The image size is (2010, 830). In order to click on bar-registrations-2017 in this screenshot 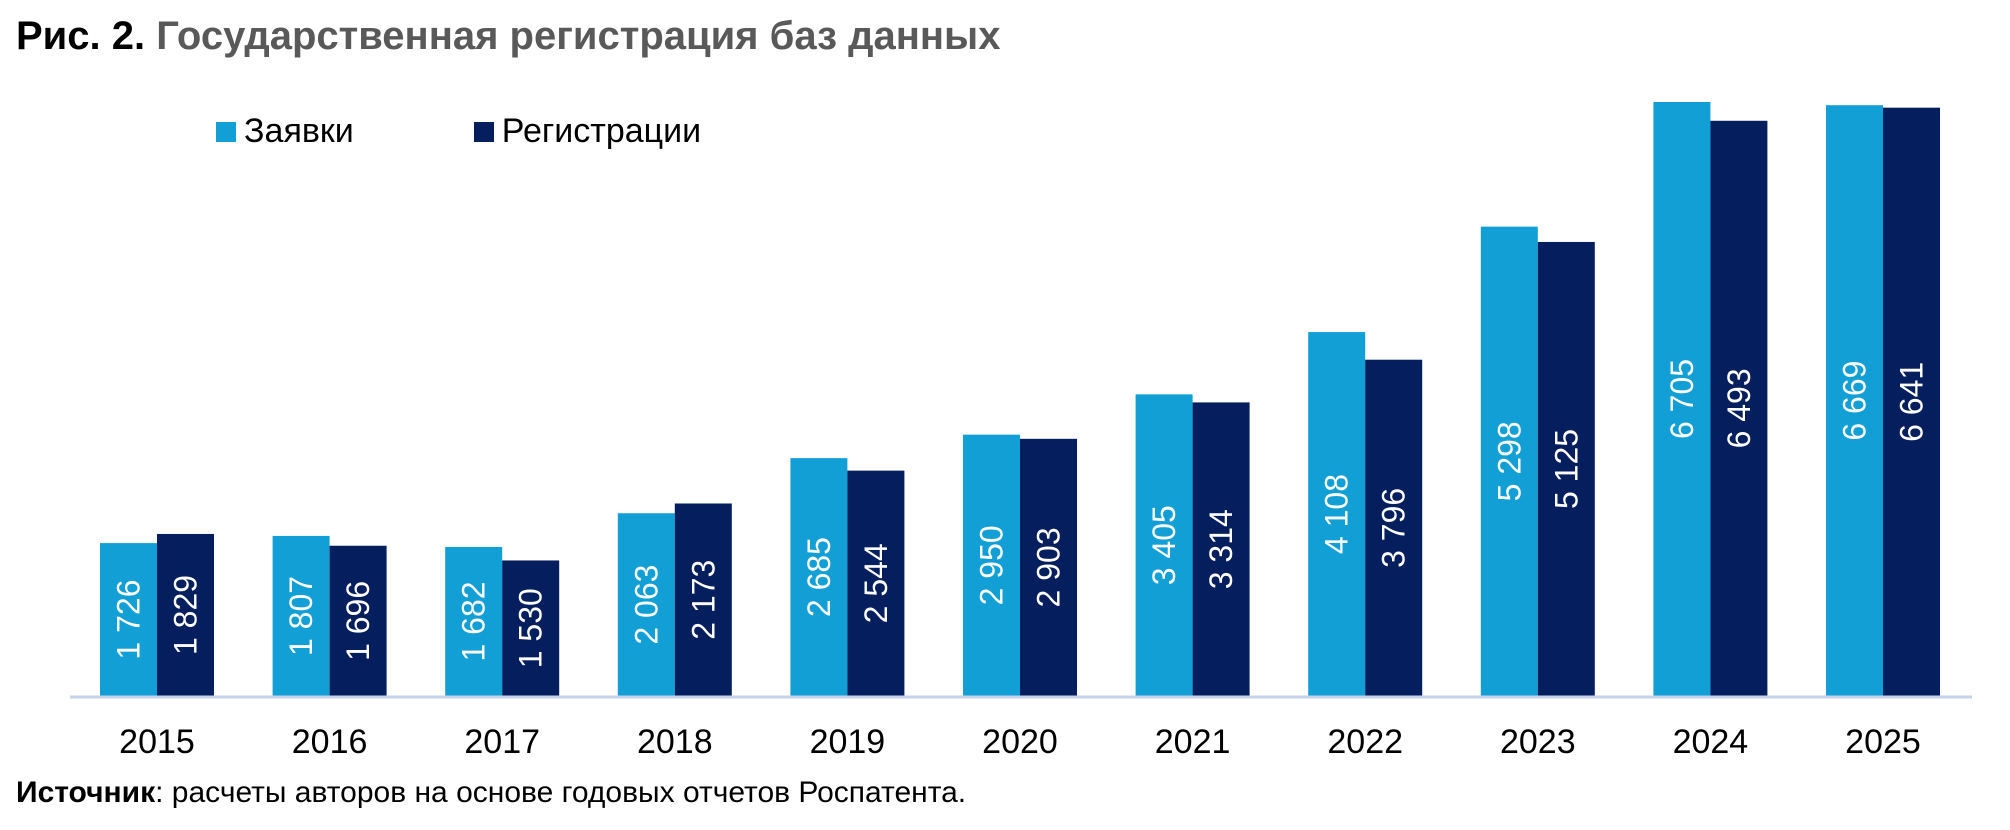, I will do `click(531, 628)`.